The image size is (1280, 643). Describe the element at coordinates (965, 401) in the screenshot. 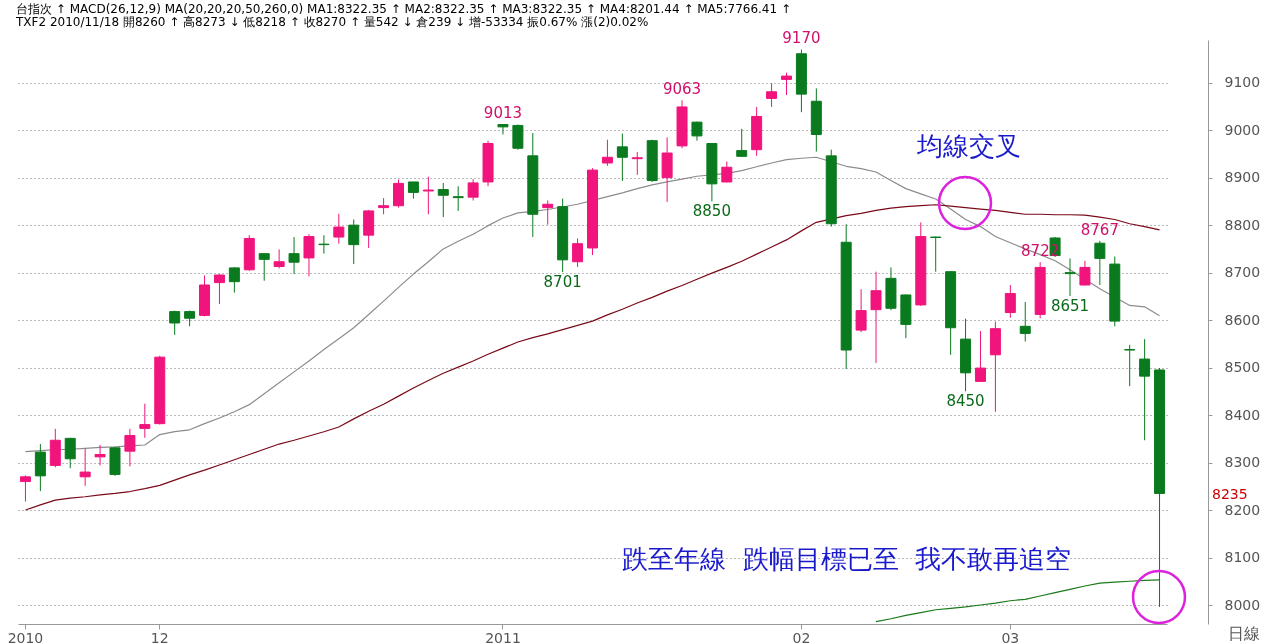

I see `annotation: 8450` at that location.